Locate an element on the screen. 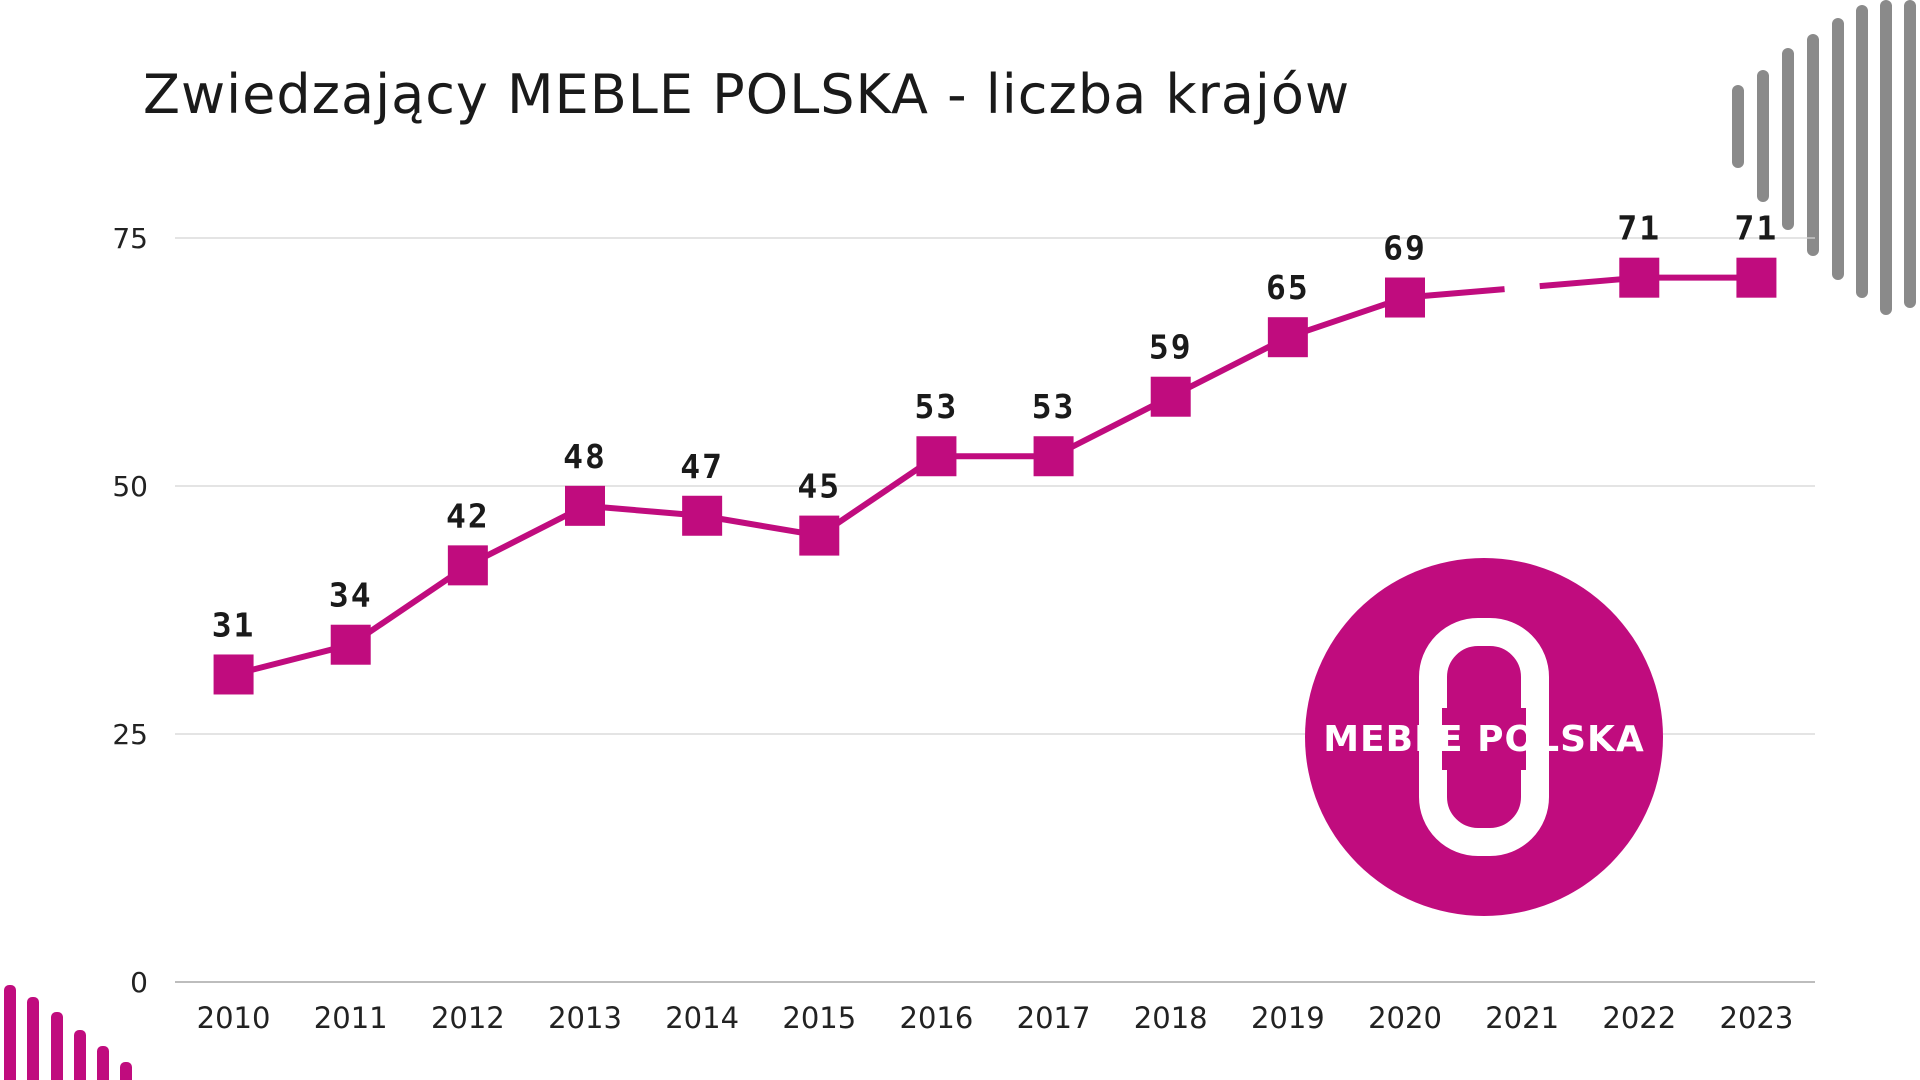 This screenshot has height=1080, width=1920. data-label: 45 is located at coordinates (819, 486).